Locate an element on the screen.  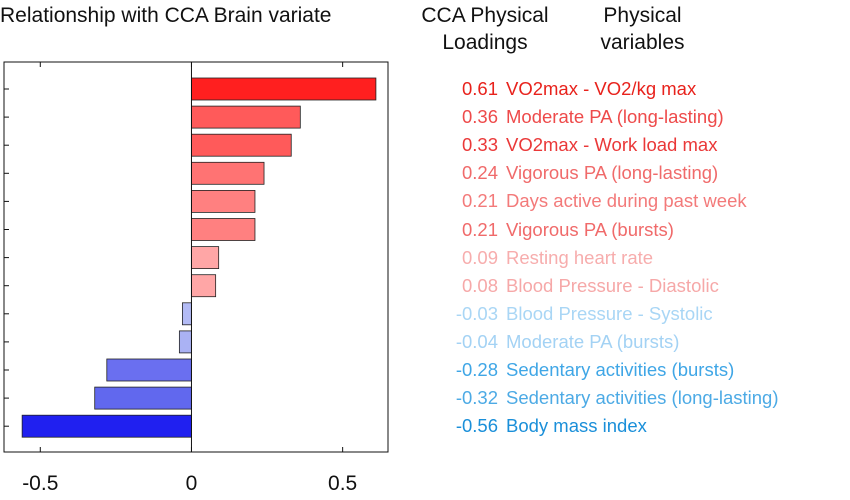
variable-name: Vigorous PA (long-lasting) is located at coordinates (612, 173).